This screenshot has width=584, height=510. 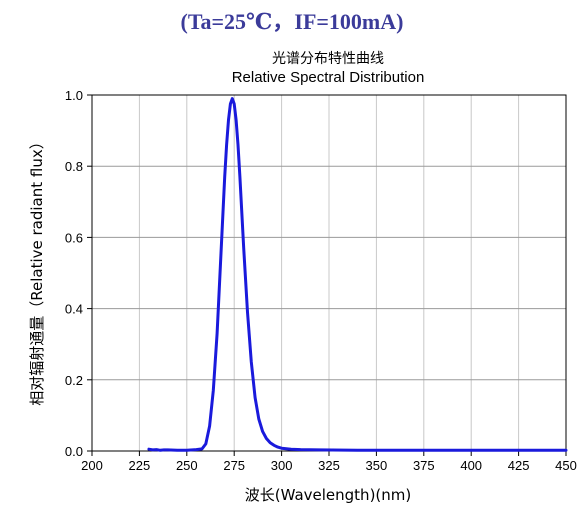 I want to click on x-tick-label: 225, so click(x=140, y=465).